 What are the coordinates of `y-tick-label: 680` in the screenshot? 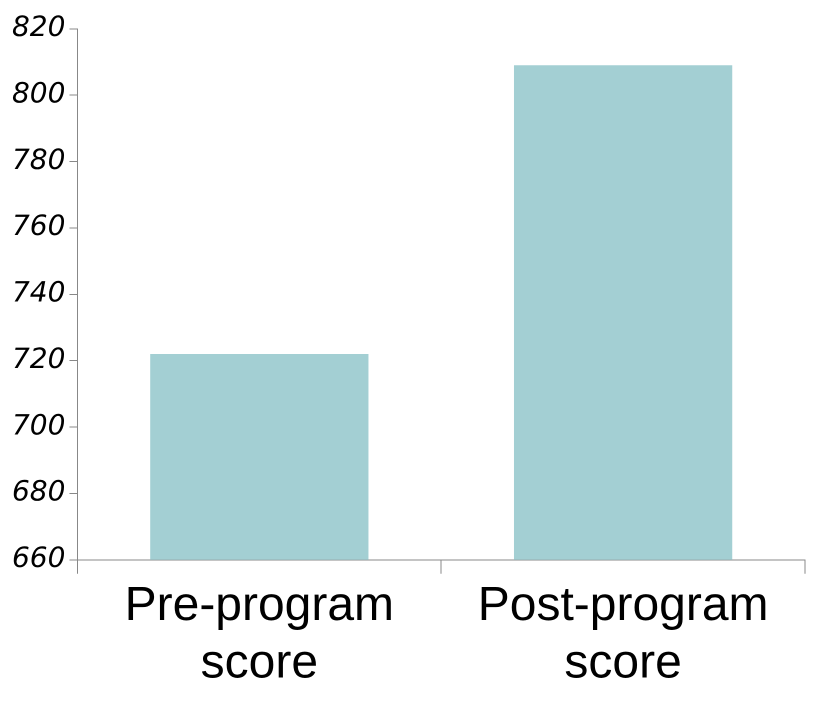 It's located at (39, 491).